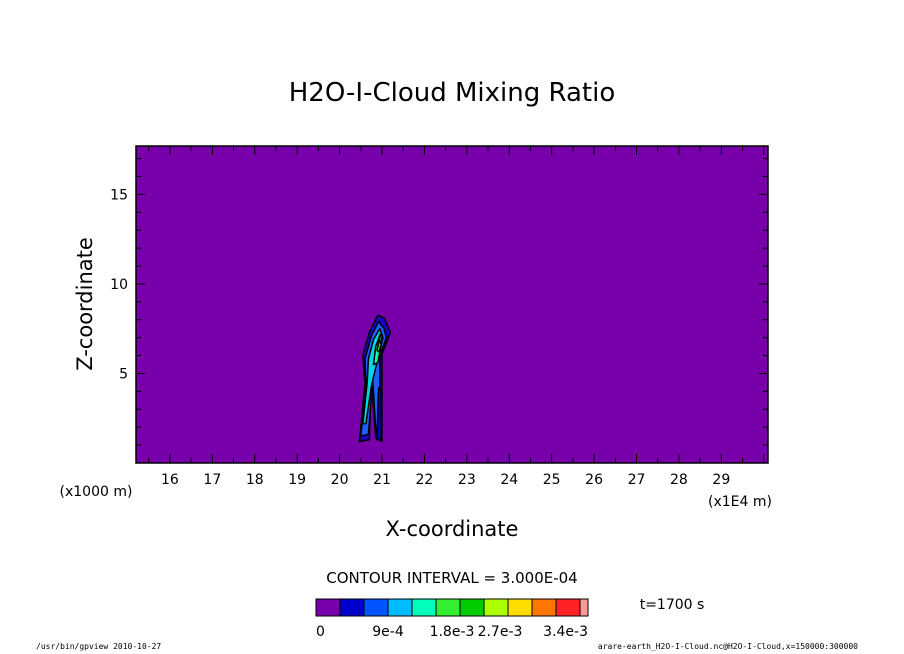 This screenshot has width=904, height=654. I want to click on x-tick-label: 16, so click(170, 480).